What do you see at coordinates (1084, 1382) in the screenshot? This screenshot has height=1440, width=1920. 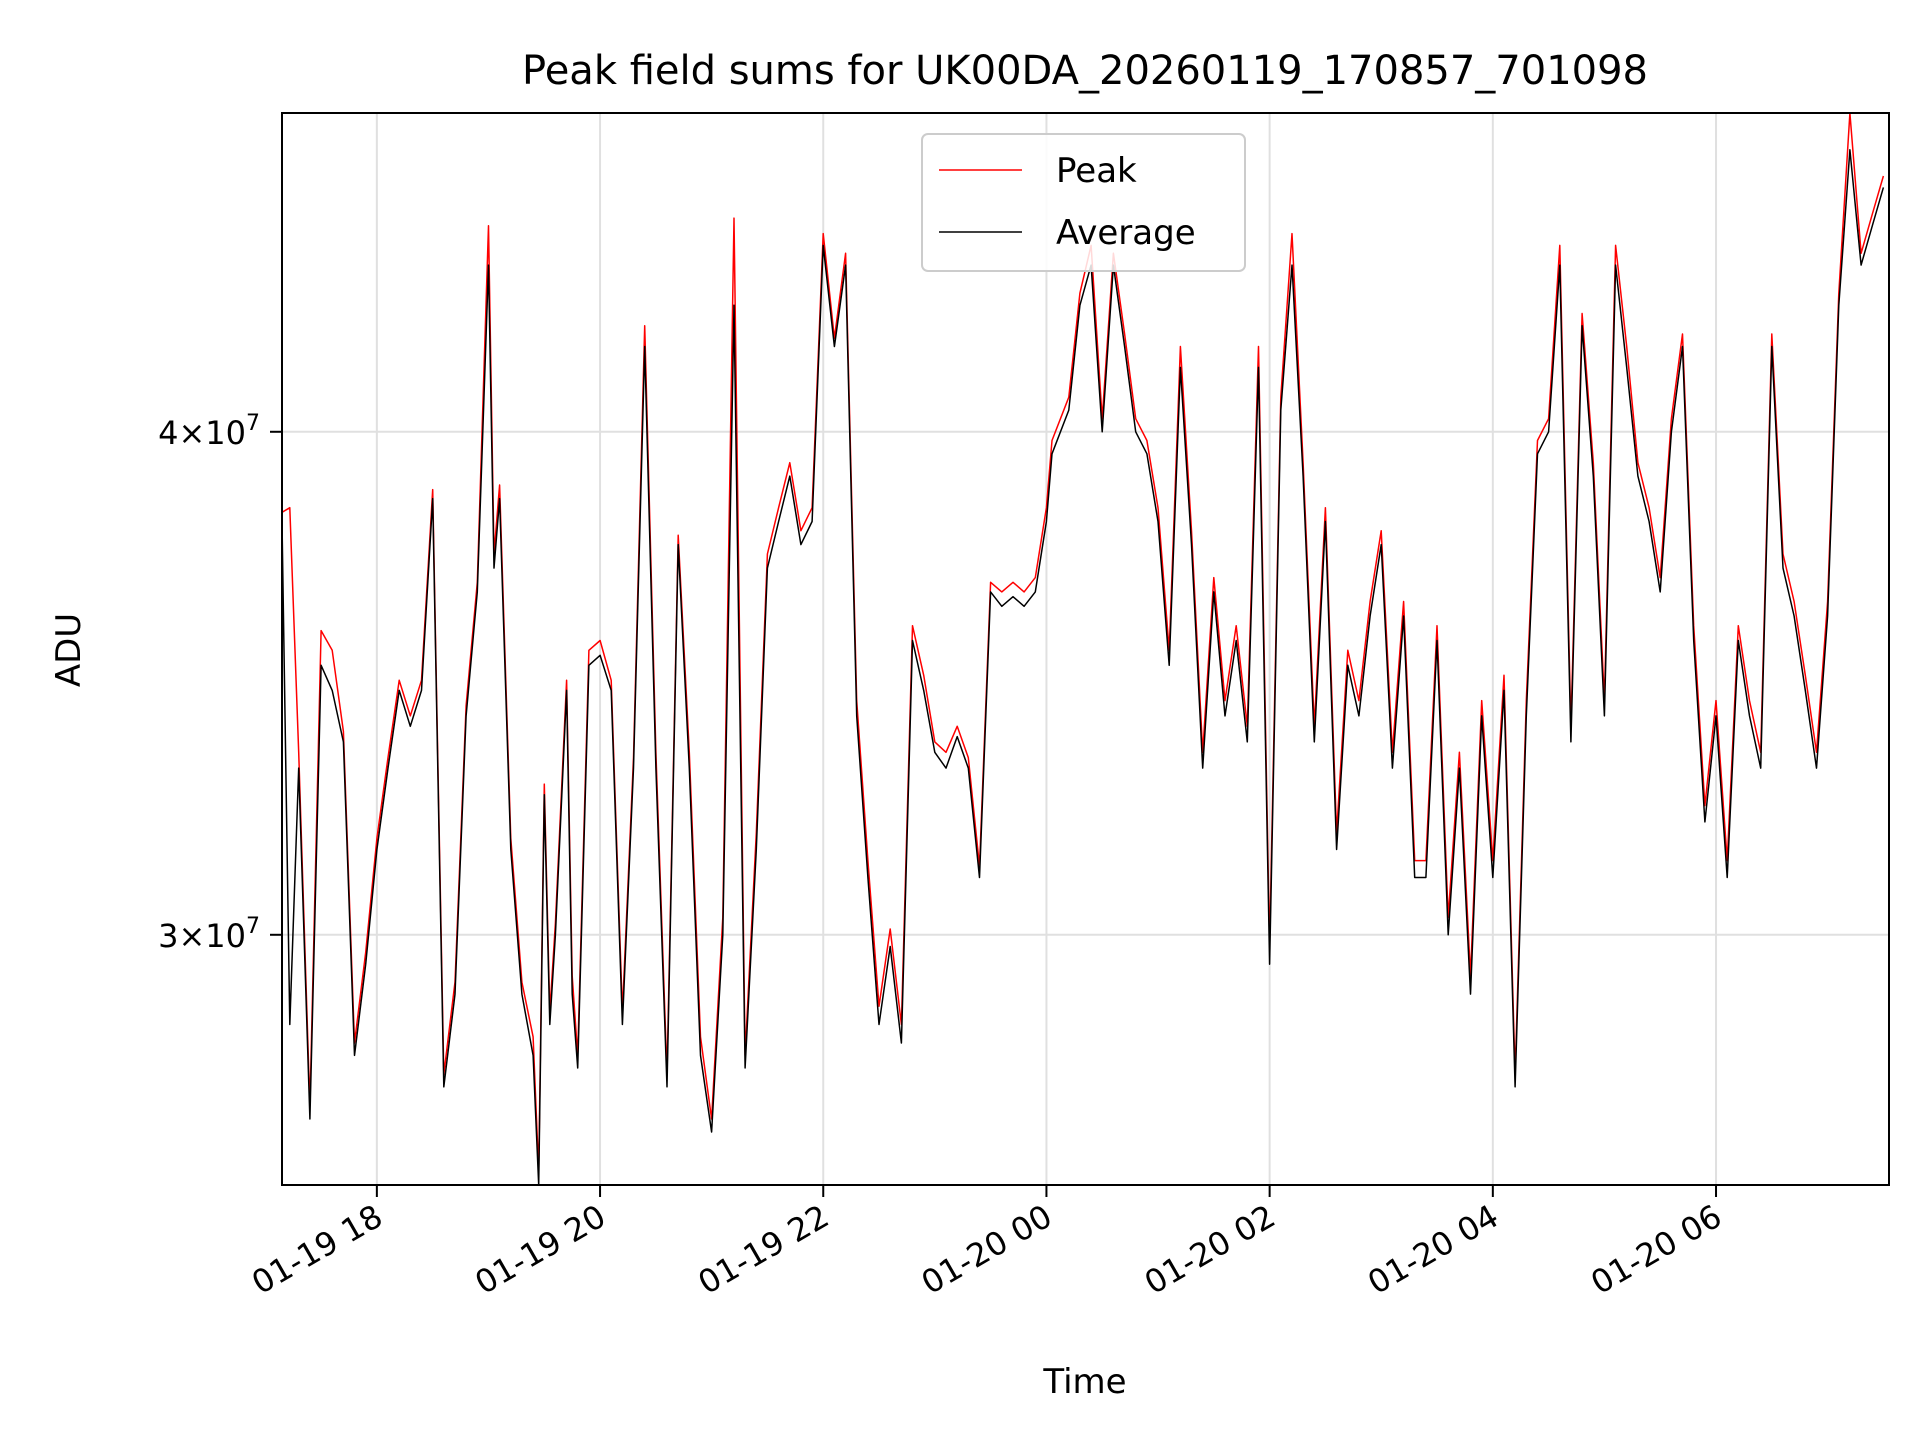 I see `x-axis-label: Time` at bounding box center [1084, 1382].